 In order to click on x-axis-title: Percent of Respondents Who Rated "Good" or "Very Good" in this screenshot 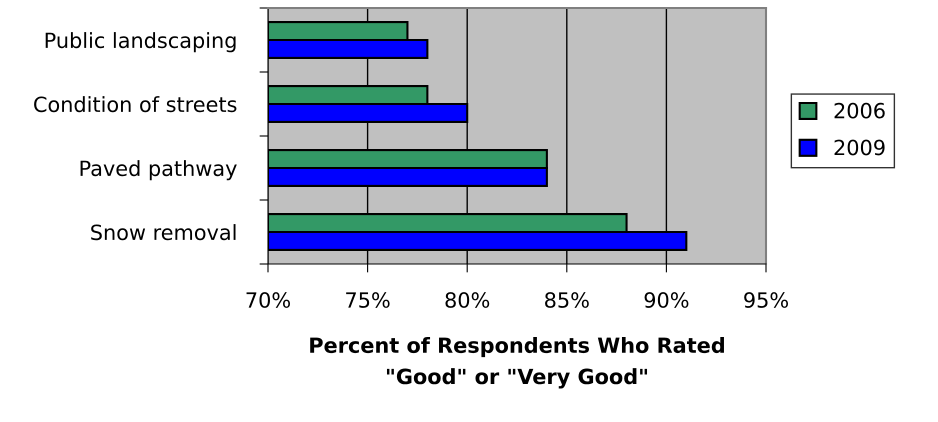, I will do `click(517, 362)`.